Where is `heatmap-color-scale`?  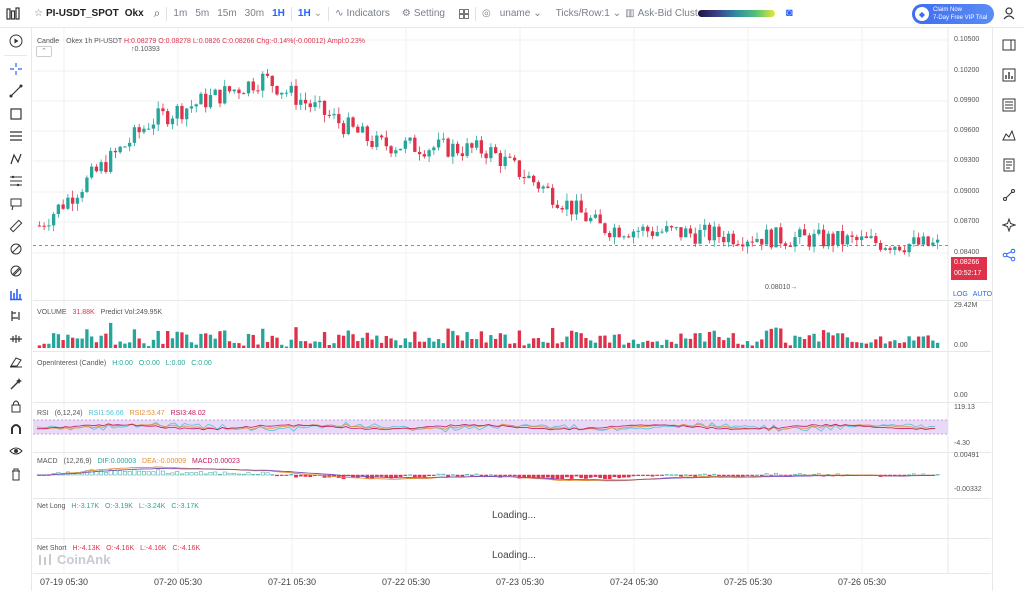 heatmap-color-scale is located at coordinates (736, 13).